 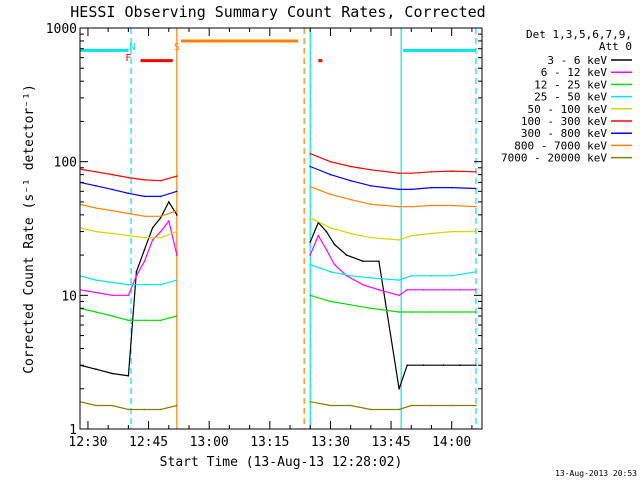 I want to click on x-tick-label-5: 13:45, so click(x=390, y=442).